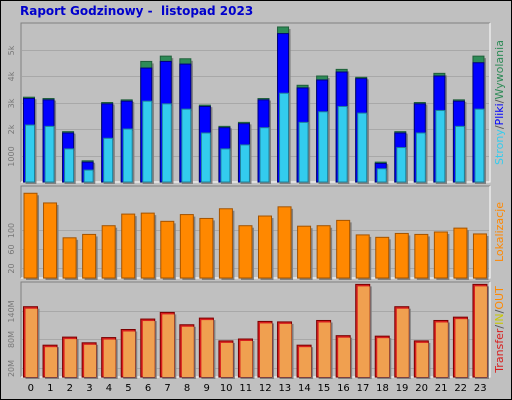 Image resolution: width=512 pixels, height=400 pixels. What do you see at coordinates (499, 298) in the screenshot?
I see `legend-label-3-4: OUT` at bounding box center [499, 298].